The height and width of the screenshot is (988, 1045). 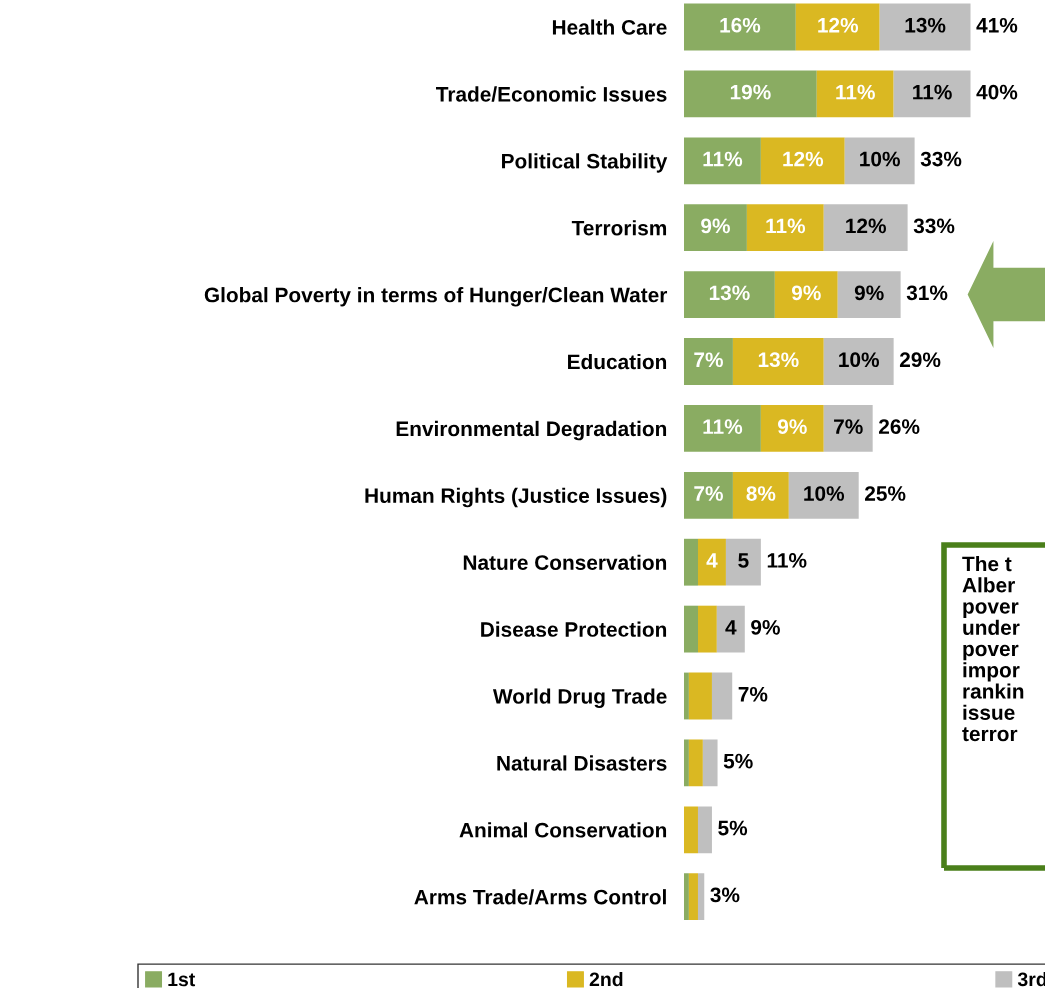 I want to click on total-label: 41%, so click(x=997, y=25).